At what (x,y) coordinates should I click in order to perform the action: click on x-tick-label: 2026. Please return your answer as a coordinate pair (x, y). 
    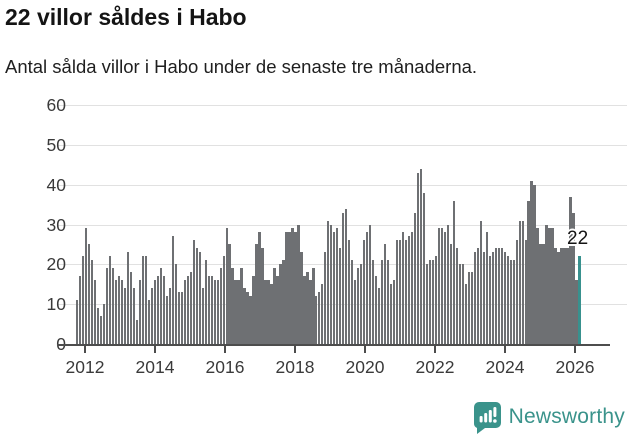
    Looking at the image, I should click on (575, 367).